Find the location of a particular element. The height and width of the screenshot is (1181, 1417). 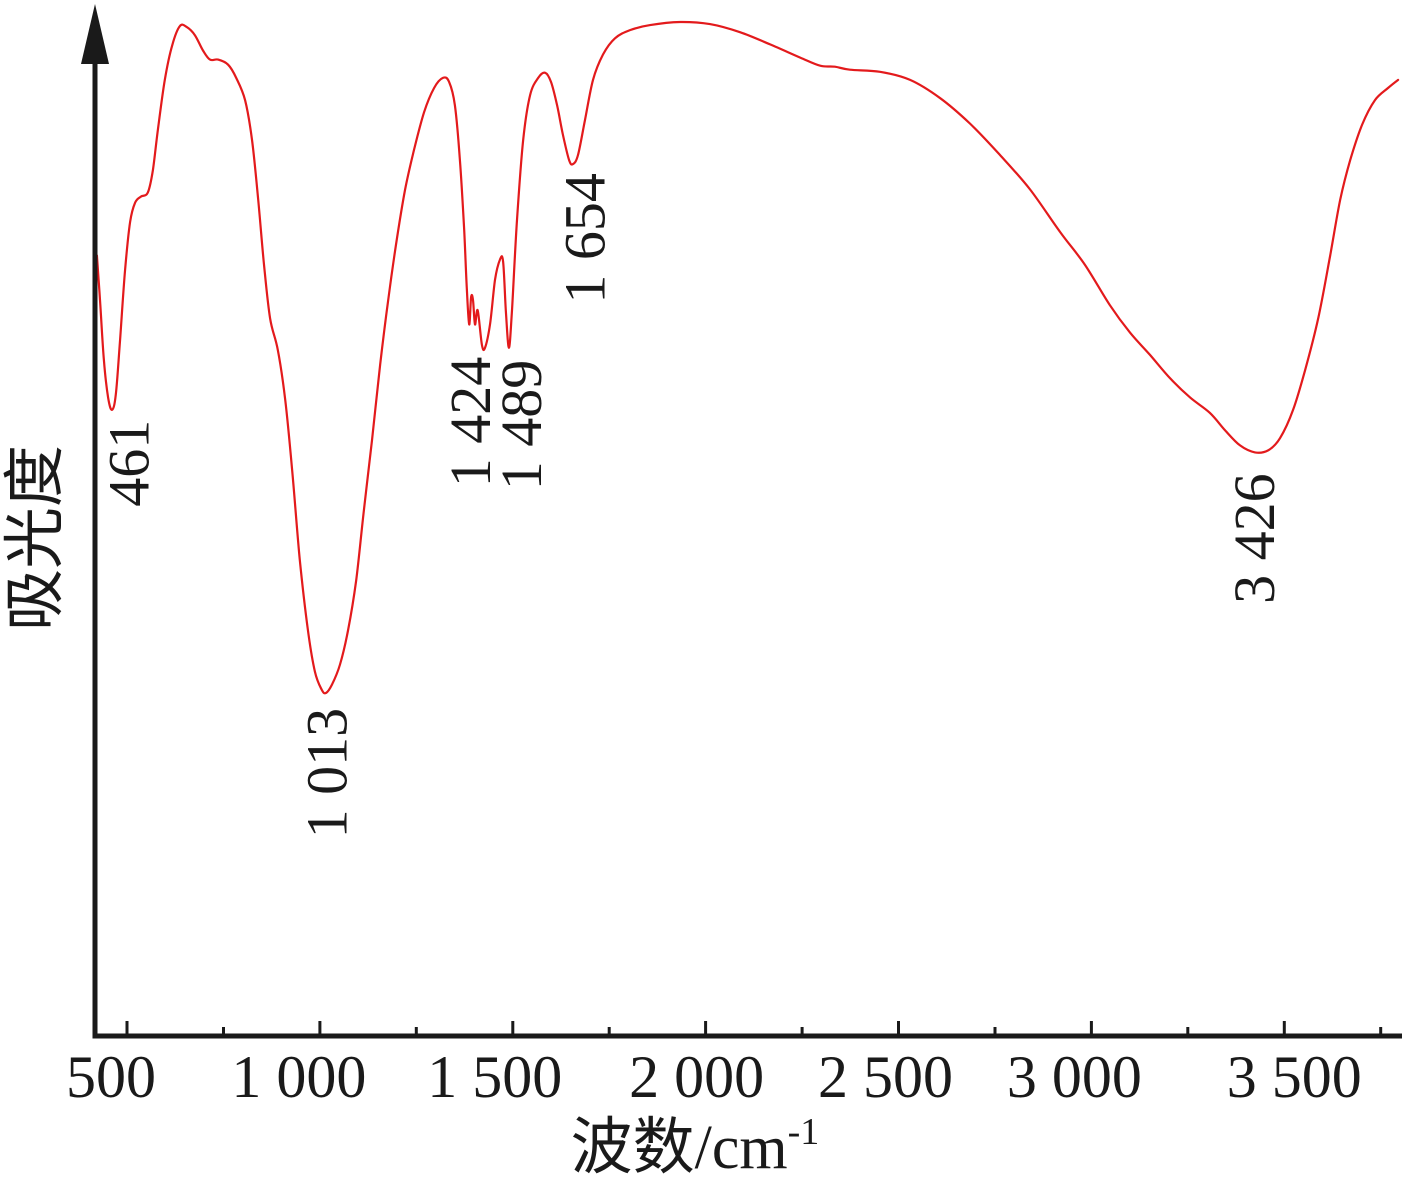

peak-label: 1 654 is located at coordinates (585, 238).